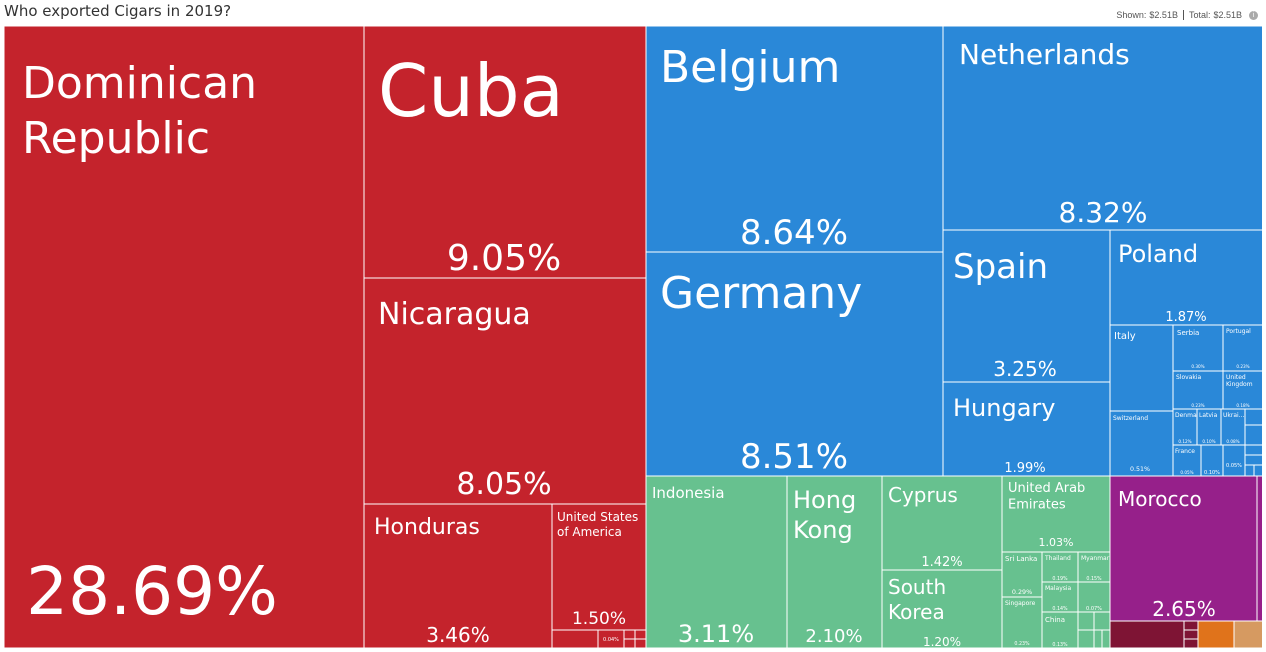 The width and height of the screenshot is (1266, 652). What do you see at coordinates (118, 11) in the screenshot?
I see `chart-title: Who exported Cigars in 2019?` at bounding box center [118, 11].